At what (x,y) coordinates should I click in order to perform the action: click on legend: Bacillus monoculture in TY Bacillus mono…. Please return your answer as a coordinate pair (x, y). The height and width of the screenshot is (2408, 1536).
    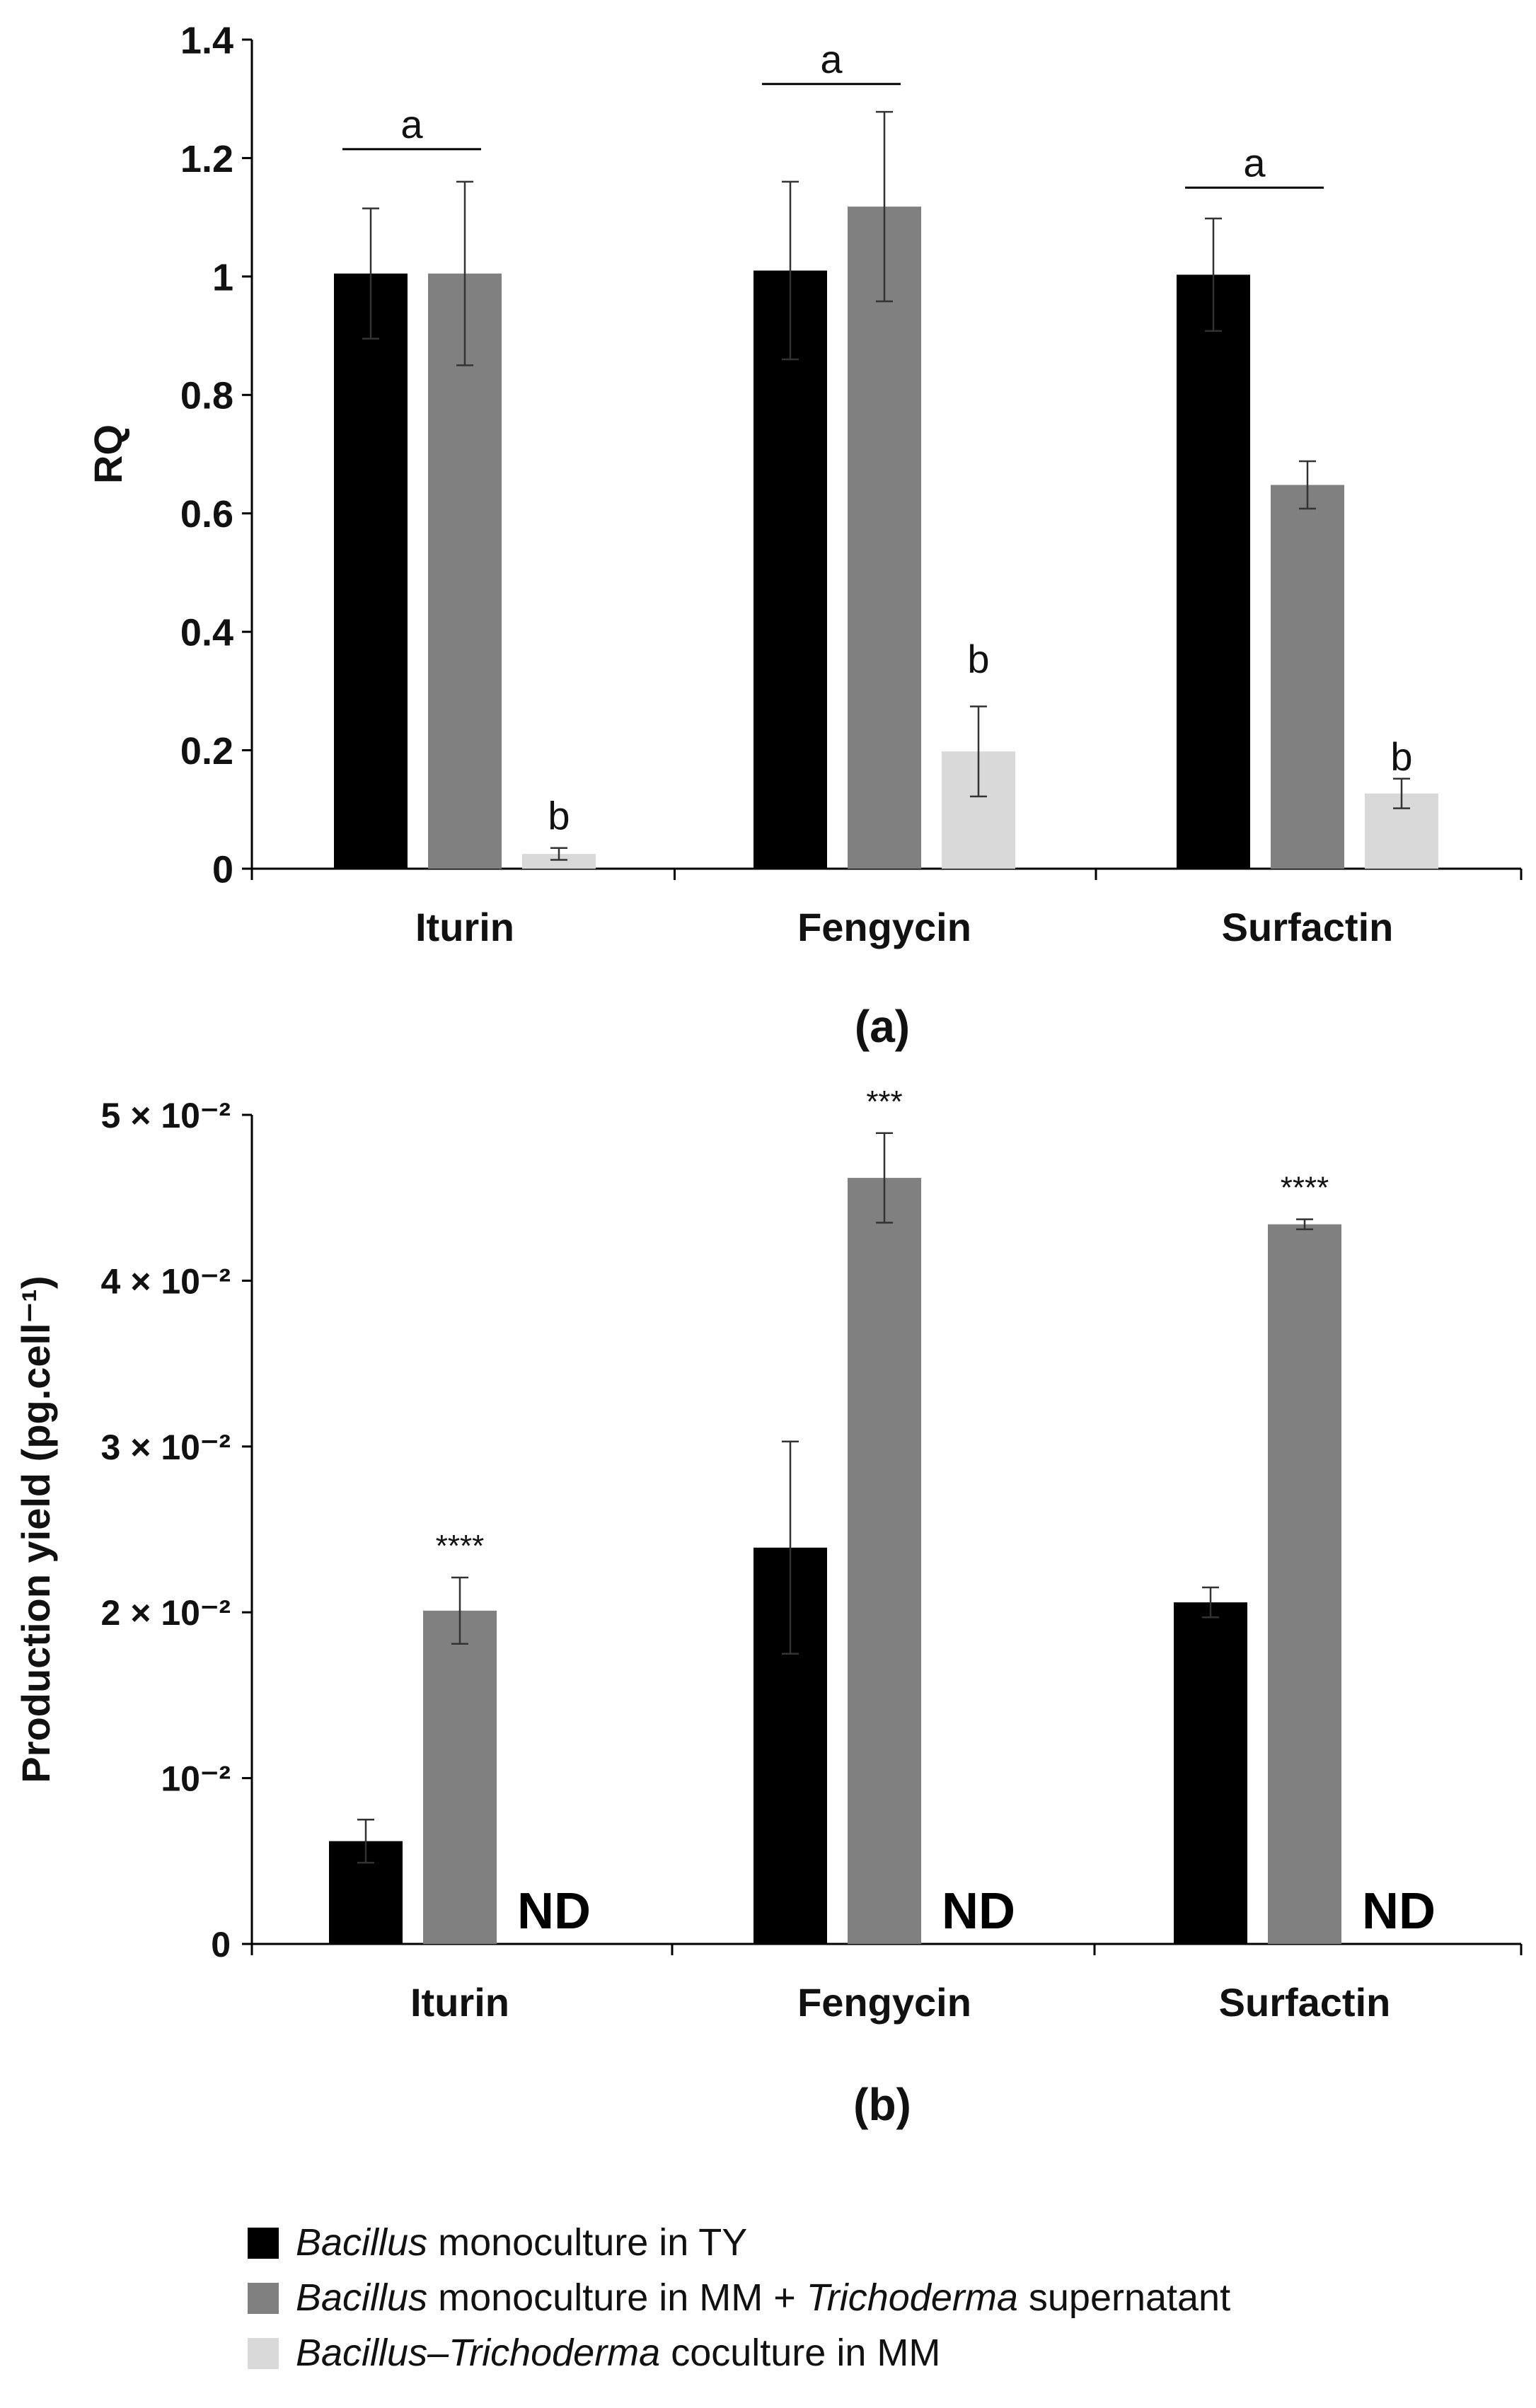
    Looking at the image, I should click on (884, 2300).